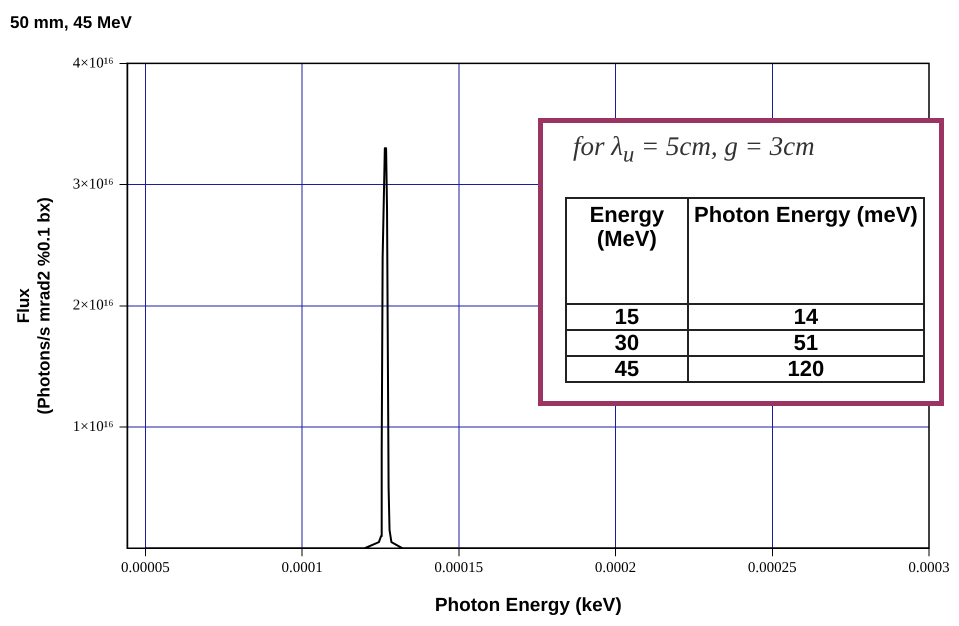  I want to click on x-tick-label: 0.00015, so click(459, 568).